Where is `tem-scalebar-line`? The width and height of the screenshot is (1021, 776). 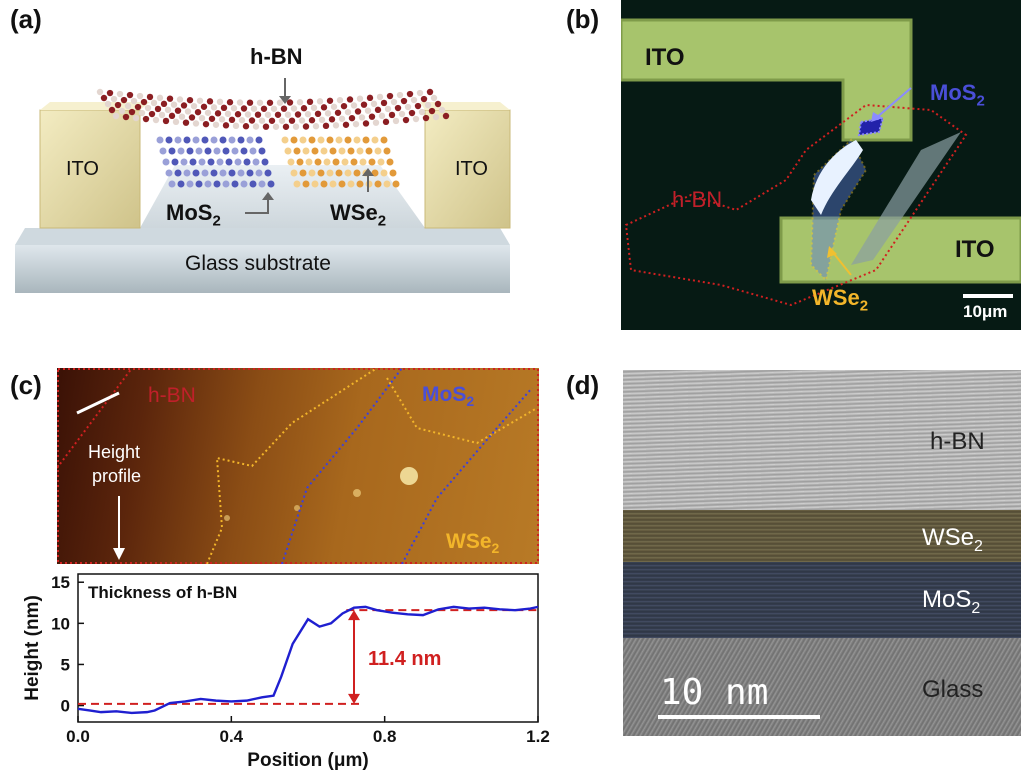 tem-scalebar-line is located at coordinates (739, 717).